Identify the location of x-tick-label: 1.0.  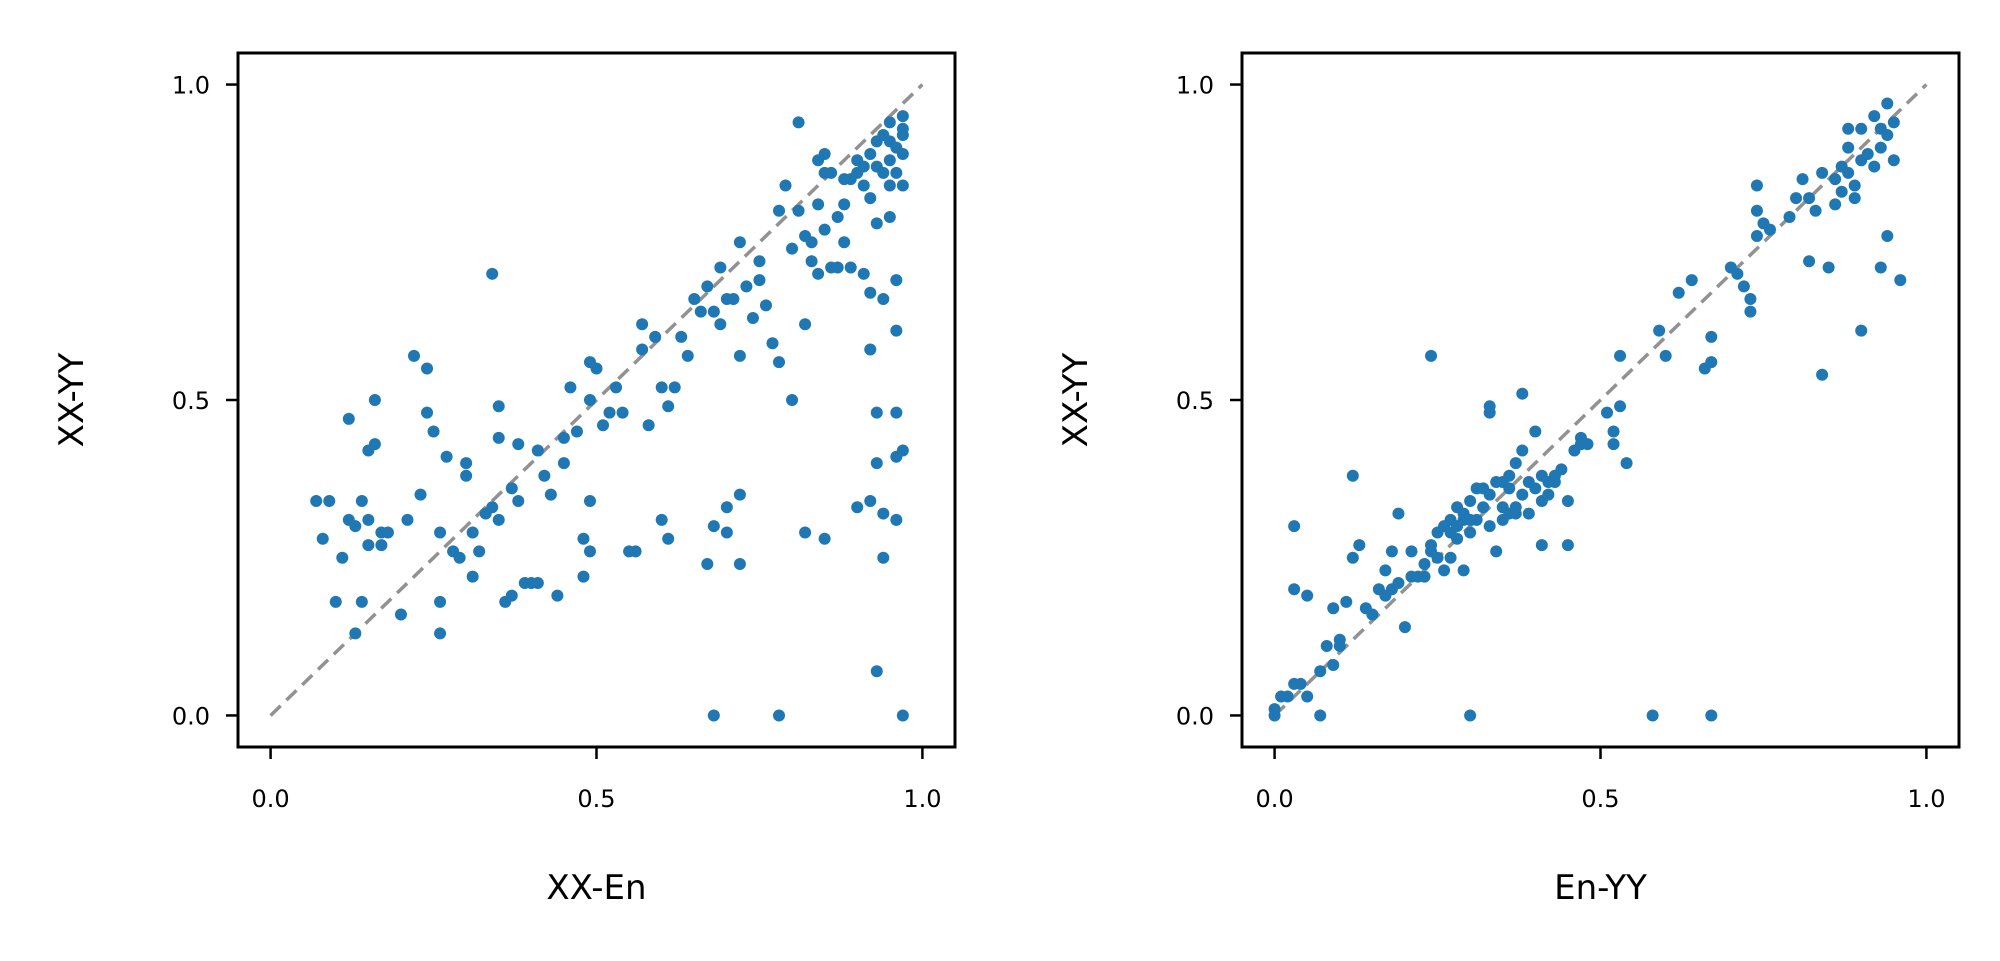
(922, 799).